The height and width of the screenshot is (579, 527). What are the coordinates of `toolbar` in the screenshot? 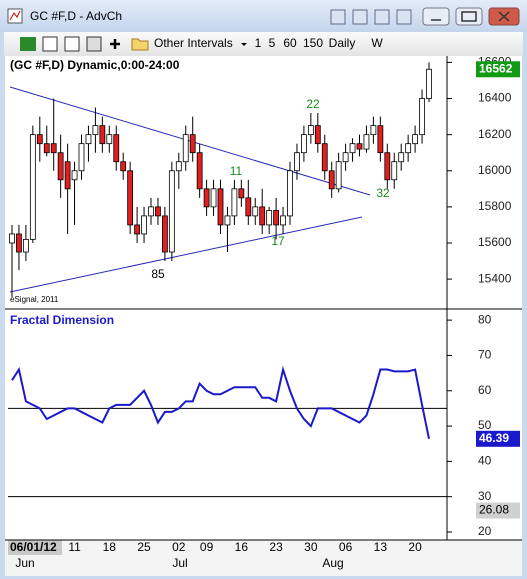 It's located at (263, 44).